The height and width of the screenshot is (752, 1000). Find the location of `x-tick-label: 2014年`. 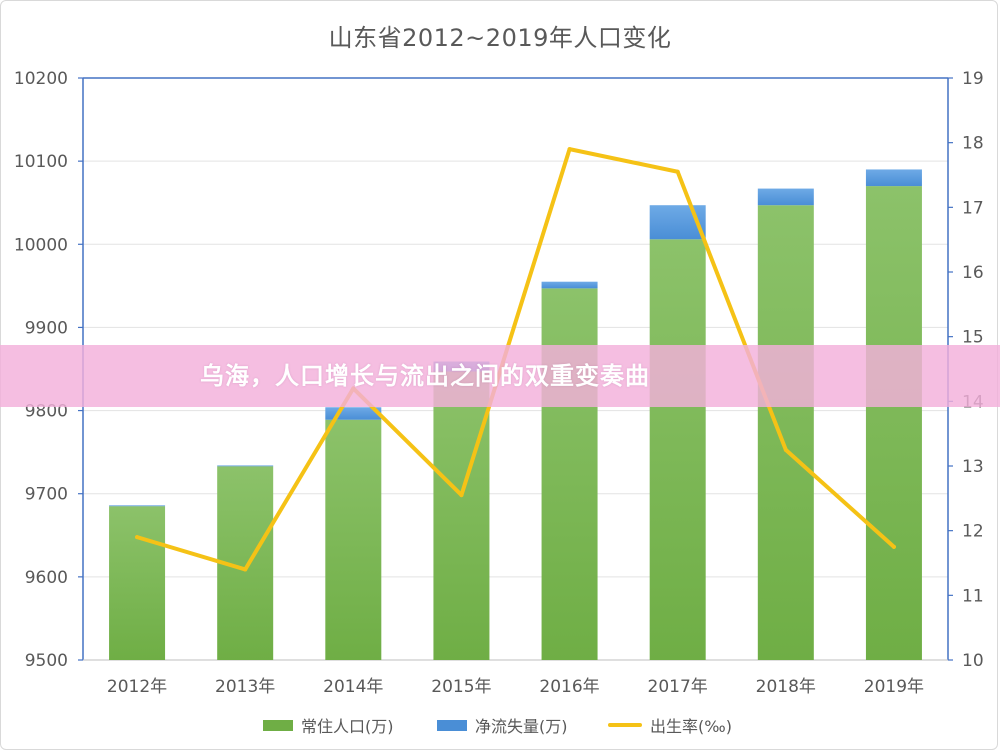

x-tick-label: 2014年 is located at coordinates (353, 687).